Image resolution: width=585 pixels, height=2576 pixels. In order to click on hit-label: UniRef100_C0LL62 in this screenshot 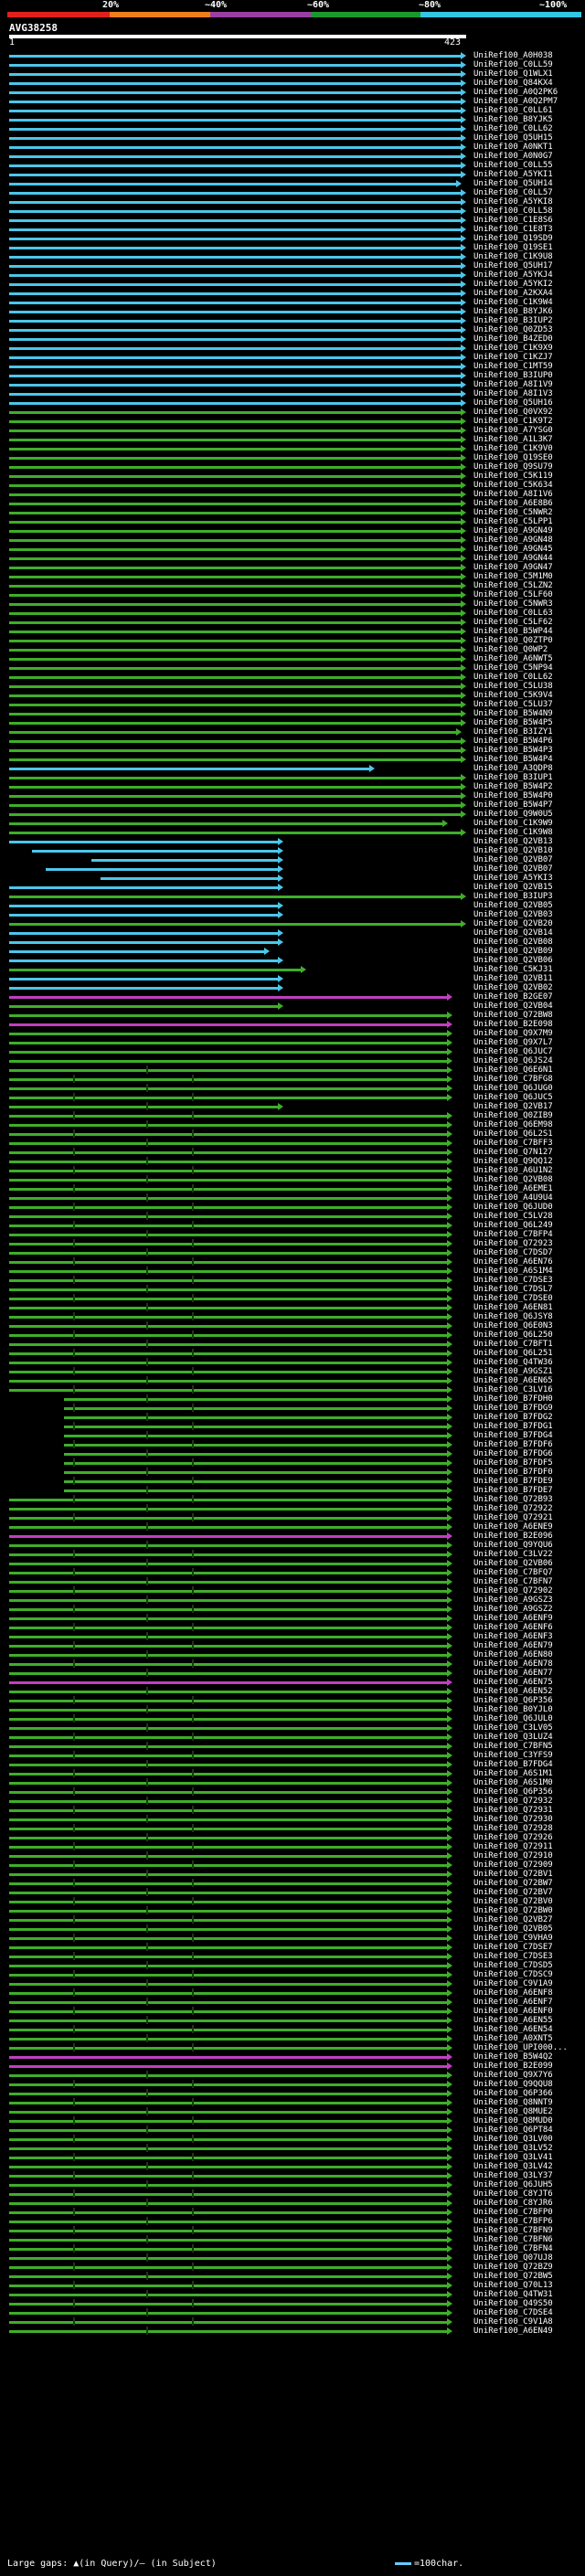, I will do `click(513, 128)`.